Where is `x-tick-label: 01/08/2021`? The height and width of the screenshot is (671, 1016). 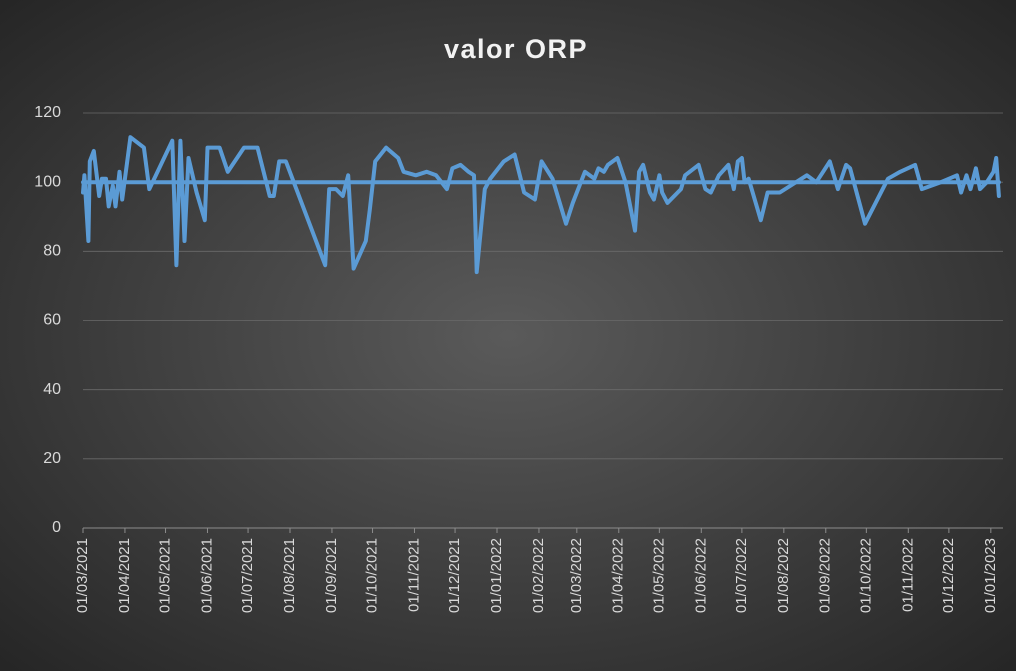 x-tick-label: 01/08/2021 is located at coordinates (289, 575).